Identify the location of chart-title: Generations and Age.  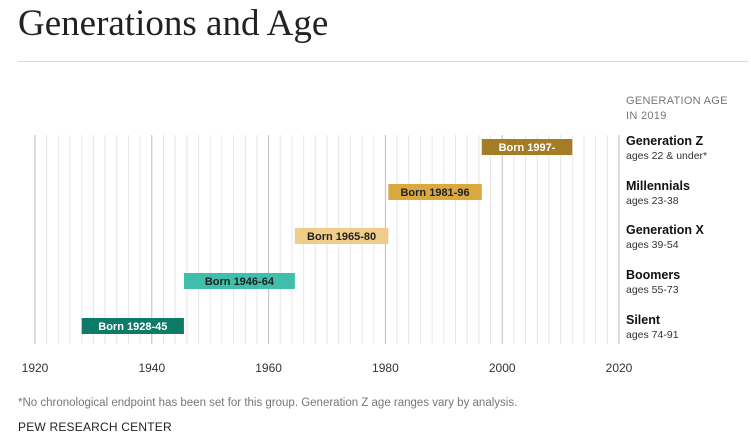
(173, 23).